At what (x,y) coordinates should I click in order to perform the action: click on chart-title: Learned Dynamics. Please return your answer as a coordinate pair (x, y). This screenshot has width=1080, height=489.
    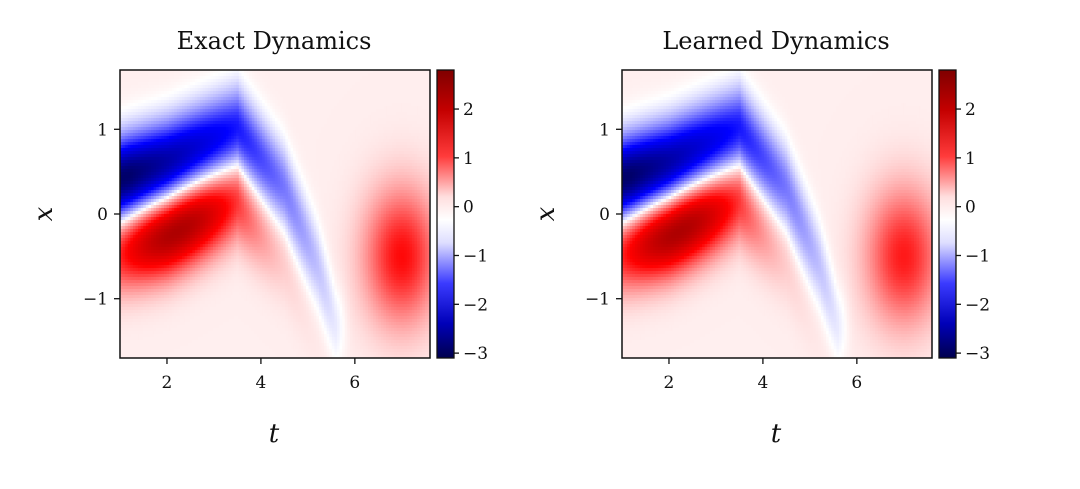
    Looking at the image, I should click on (775, 41).